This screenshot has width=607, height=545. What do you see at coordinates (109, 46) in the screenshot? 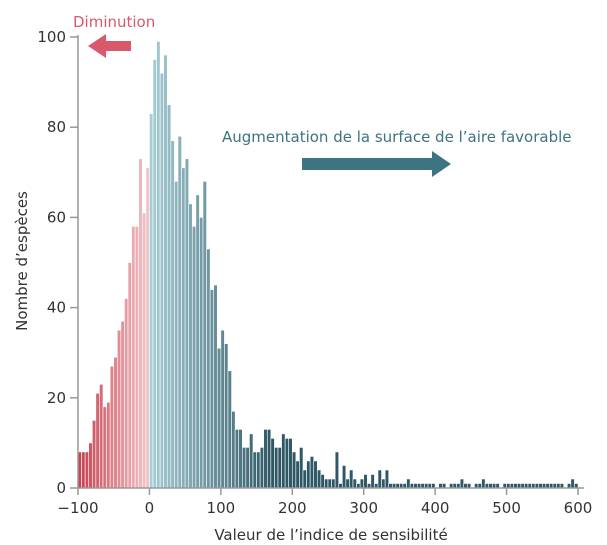
I see `arrow-left-icon` at bounding box center [109, 46].